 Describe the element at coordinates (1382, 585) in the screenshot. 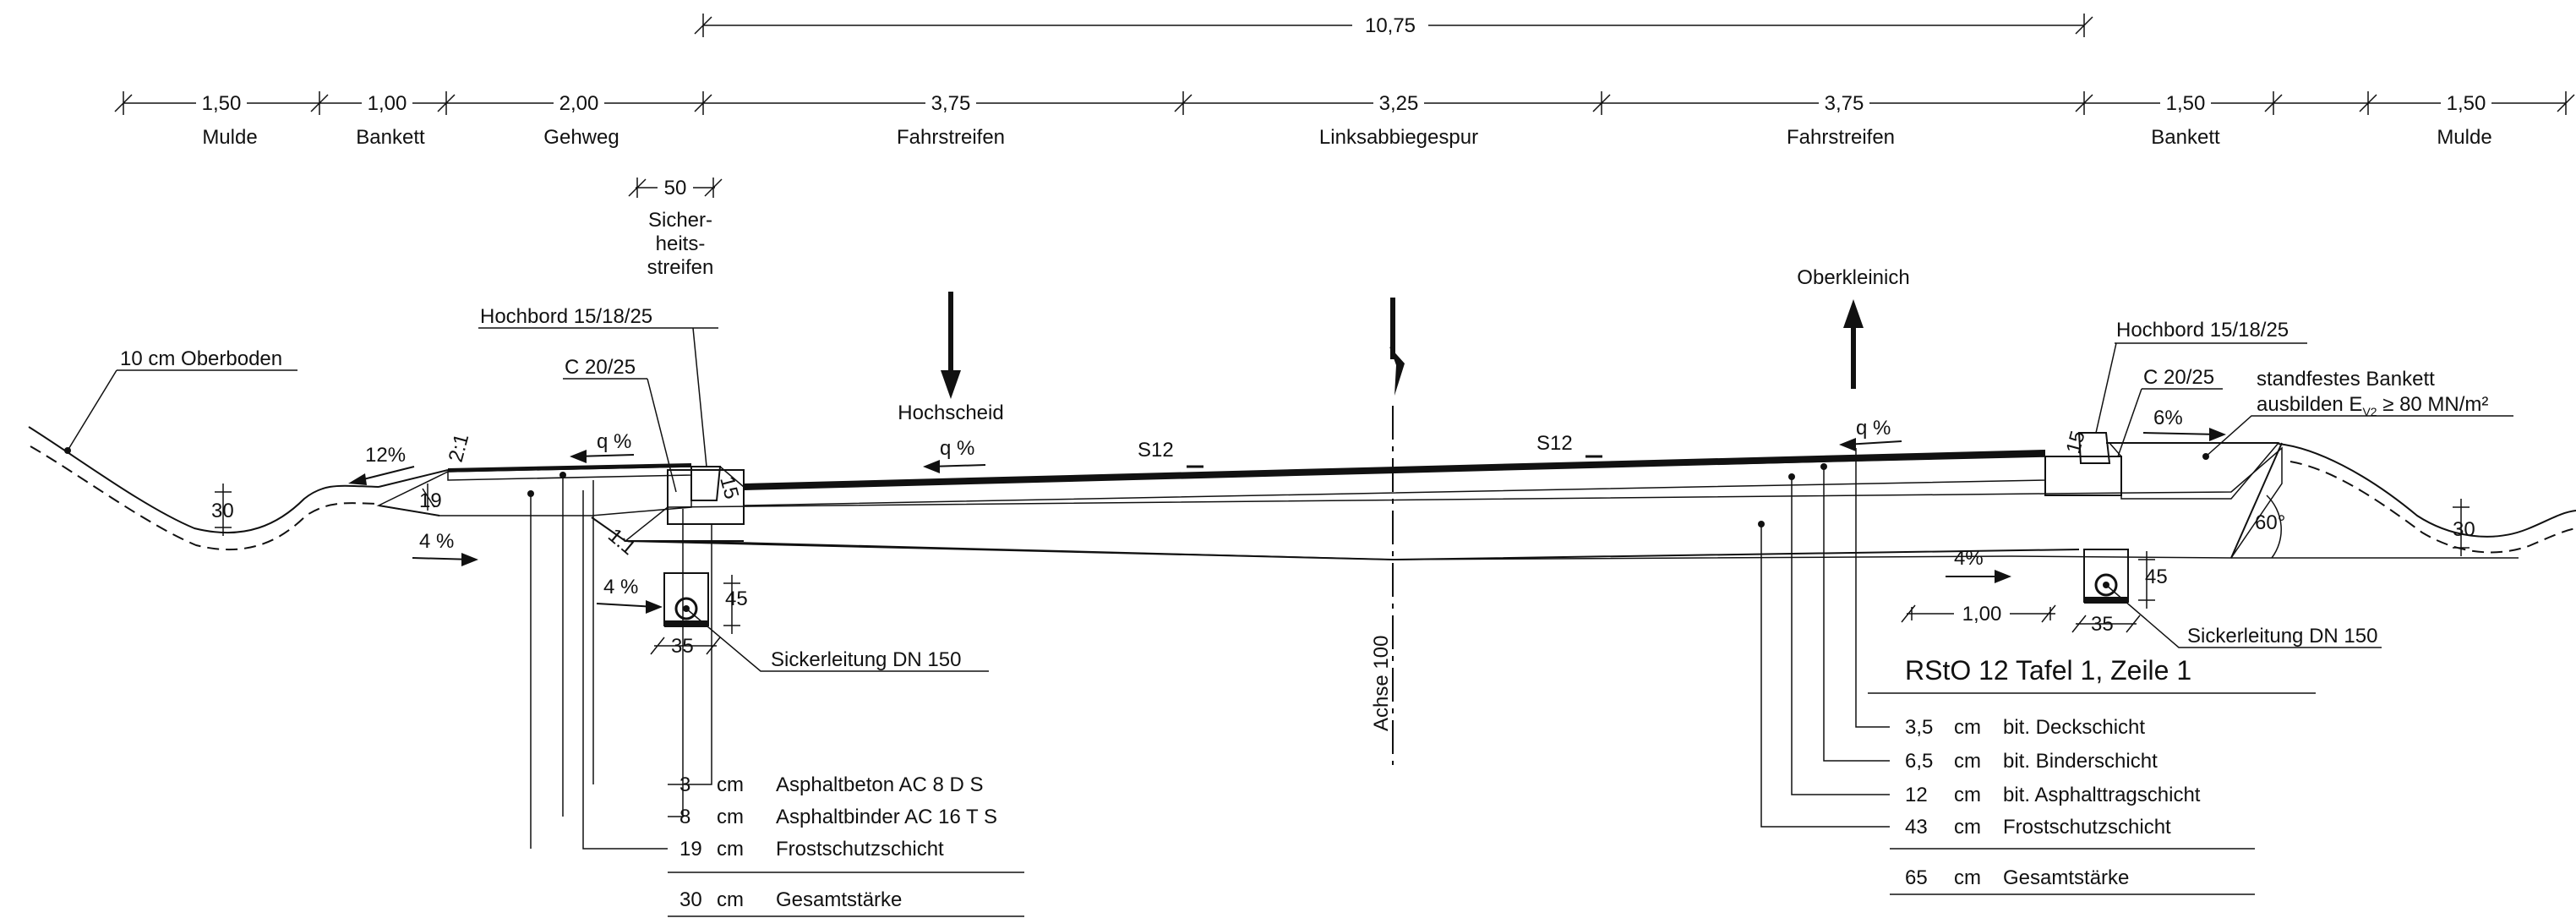

I see `center-axis: Achse 100` at that location.